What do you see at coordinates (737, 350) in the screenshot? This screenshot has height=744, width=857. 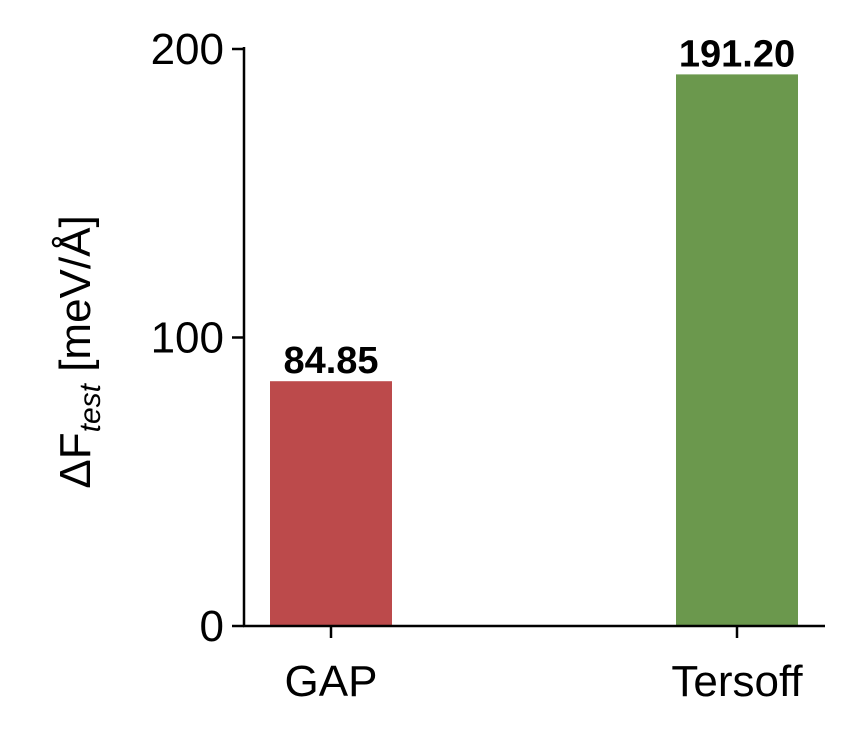 I see `bar-tersoff` at bounding box center [737, 350].